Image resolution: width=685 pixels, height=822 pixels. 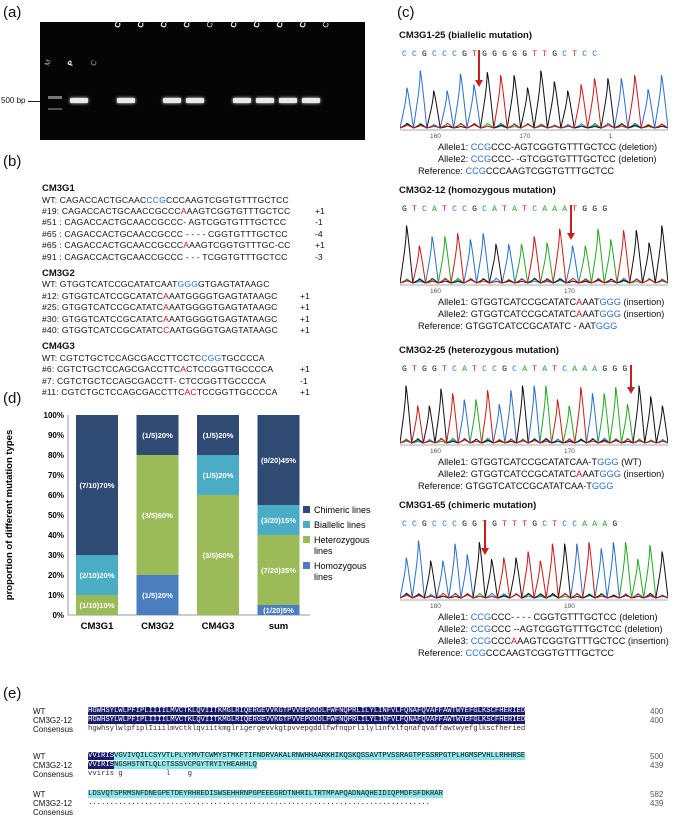 I want to click on x-tick-label: sum, so click(x=279, y=626).